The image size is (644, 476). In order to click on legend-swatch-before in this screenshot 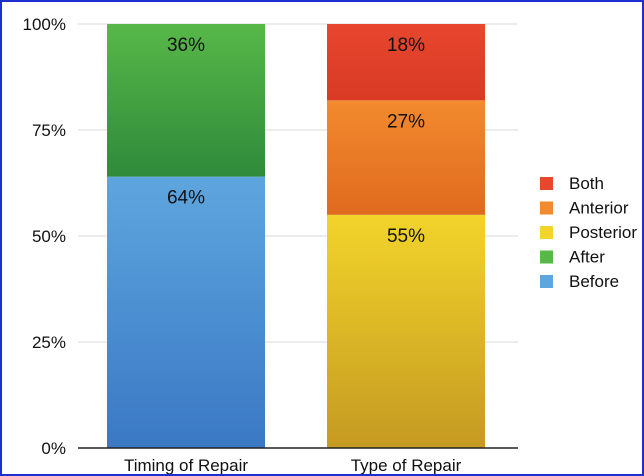, I will do `click(546, 281)`.